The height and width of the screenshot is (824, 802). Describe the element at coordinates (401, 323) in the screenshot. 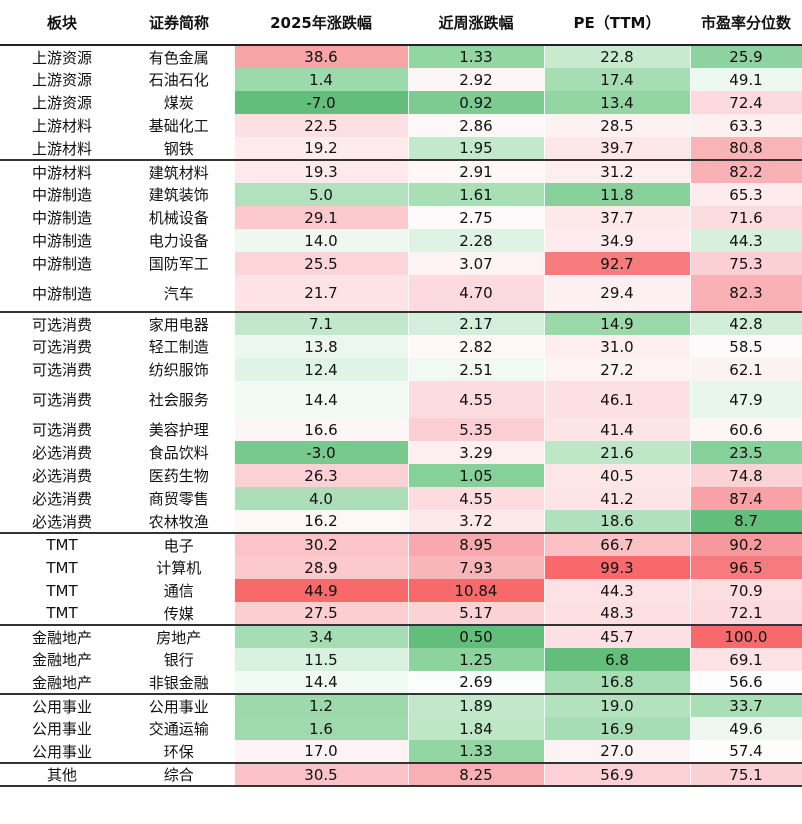

I see `table-row: 可选消费 家用电器 7.1 2.17 14.9 42.8` at that location.